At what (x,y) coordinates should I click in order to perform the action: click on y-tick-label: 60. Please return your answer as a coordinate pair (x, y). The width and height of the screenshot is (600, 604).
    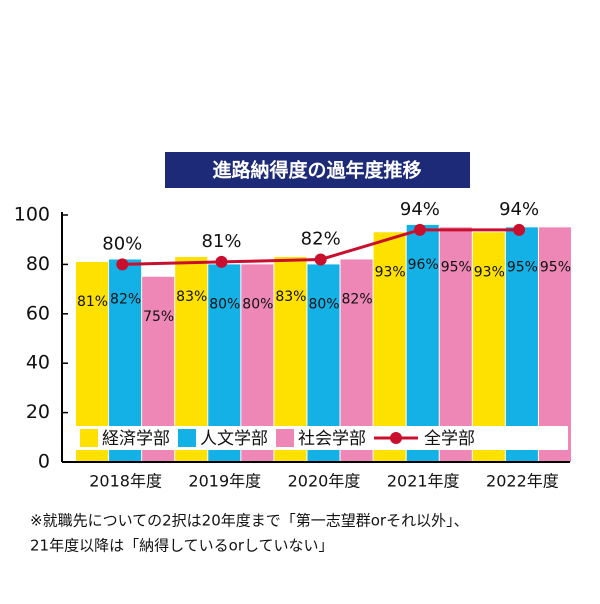
    Looking at the image, I should click on (38, 313).